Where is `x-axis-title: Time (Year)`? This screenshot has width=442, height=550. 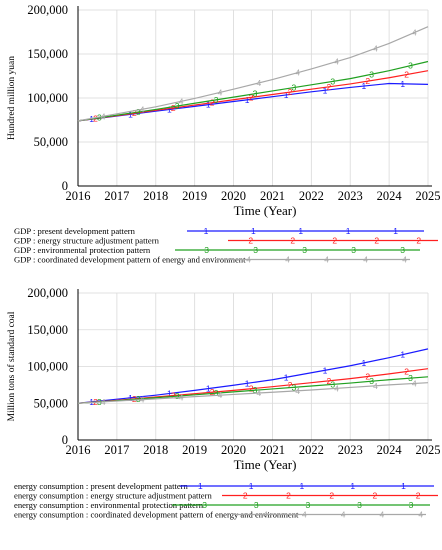 x-axis-title: Time (Year) is located at coordinates (265, 210).